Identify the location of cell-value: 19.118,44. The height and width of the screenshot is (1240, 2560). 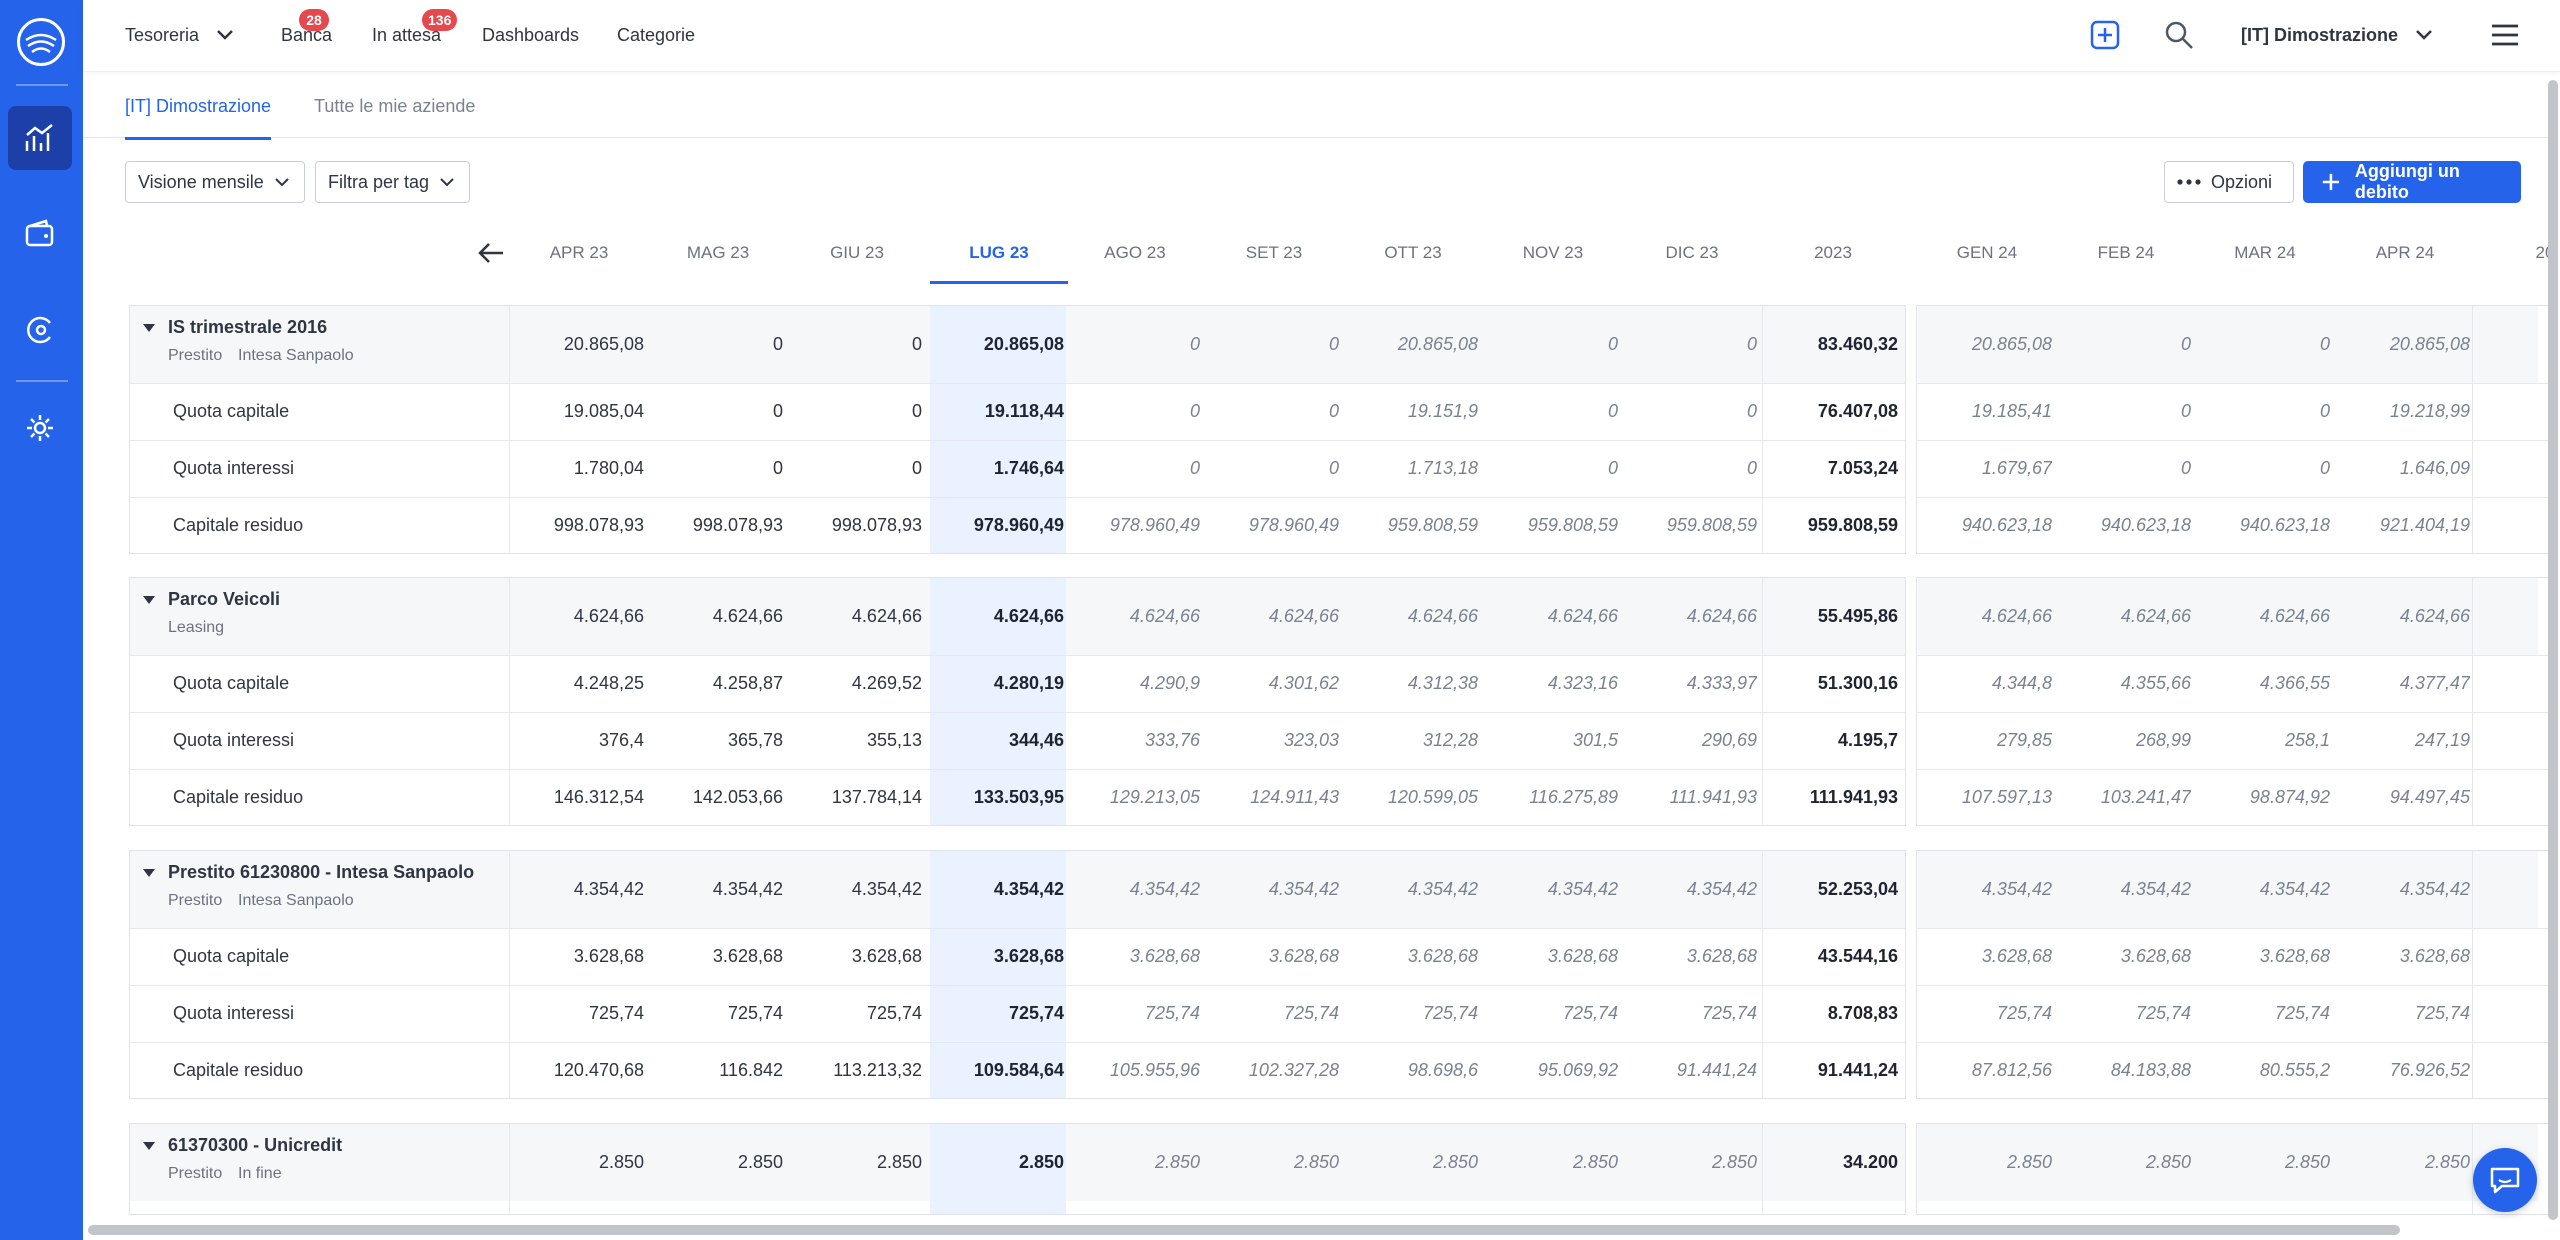
(1024, 411).